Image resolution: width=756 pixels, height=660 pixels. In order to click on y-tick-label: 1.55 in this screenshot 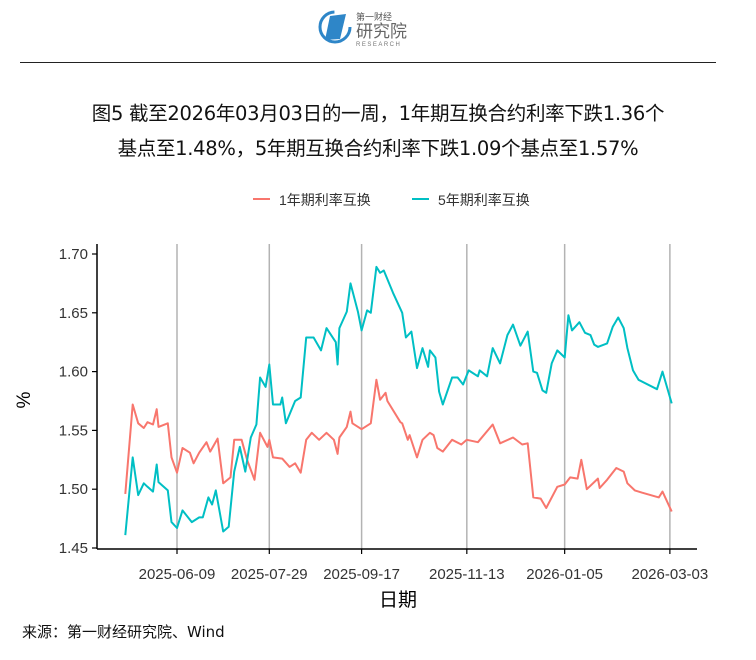, I will do `click(73, 430)`.